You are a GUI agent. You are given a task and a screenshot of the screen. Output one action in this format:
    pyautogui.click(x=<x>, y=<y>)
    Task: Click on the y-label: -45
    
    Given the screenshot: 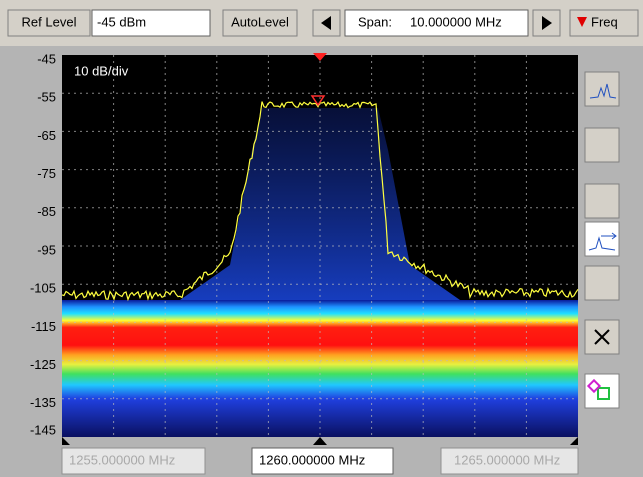 What is the action you would take?
    pyautogui.click(x=46, y=58)
    